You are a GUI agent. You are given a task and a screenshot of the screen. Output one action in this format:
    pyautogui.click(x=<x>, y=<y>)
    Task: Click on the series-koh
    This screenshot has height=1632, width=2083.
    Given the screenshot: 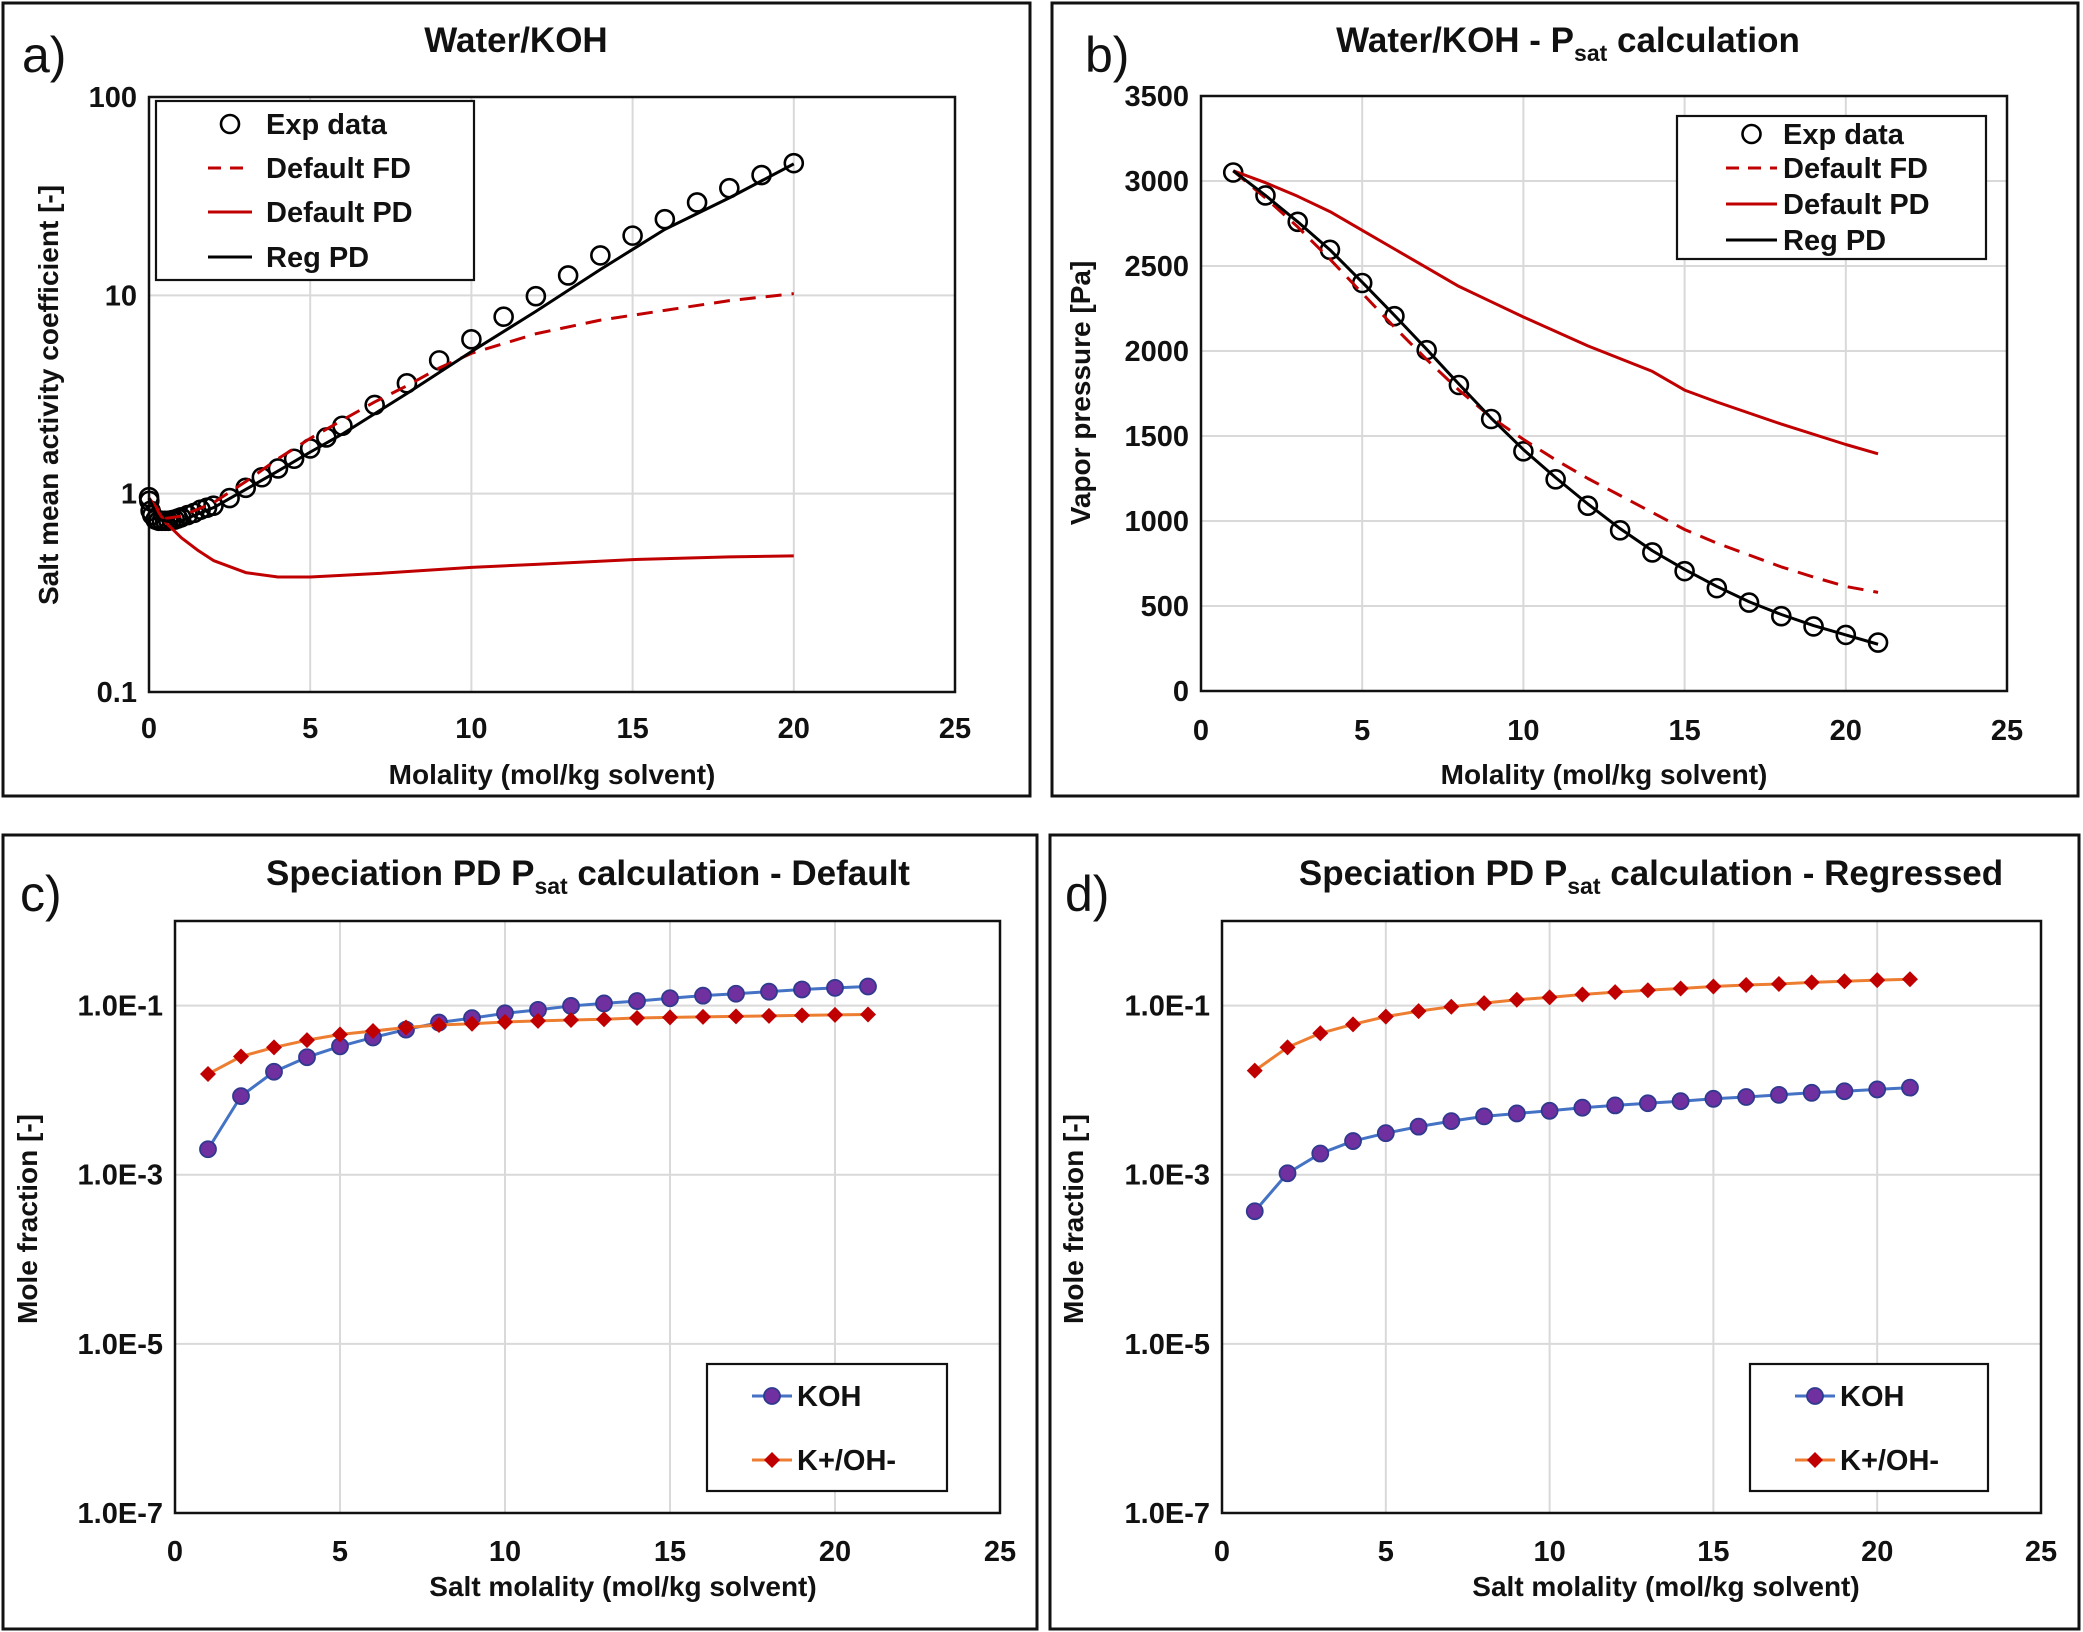 What is the action you would take?
    pyautogui.click(x=538, y=1068)
    